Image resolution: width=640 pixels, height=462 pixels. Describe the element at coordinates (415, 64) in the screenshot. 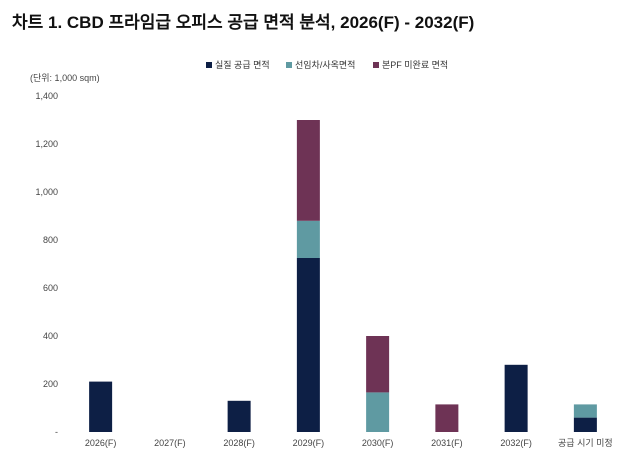

I see `legend-label: 본PF 미완료 면적` at that location.